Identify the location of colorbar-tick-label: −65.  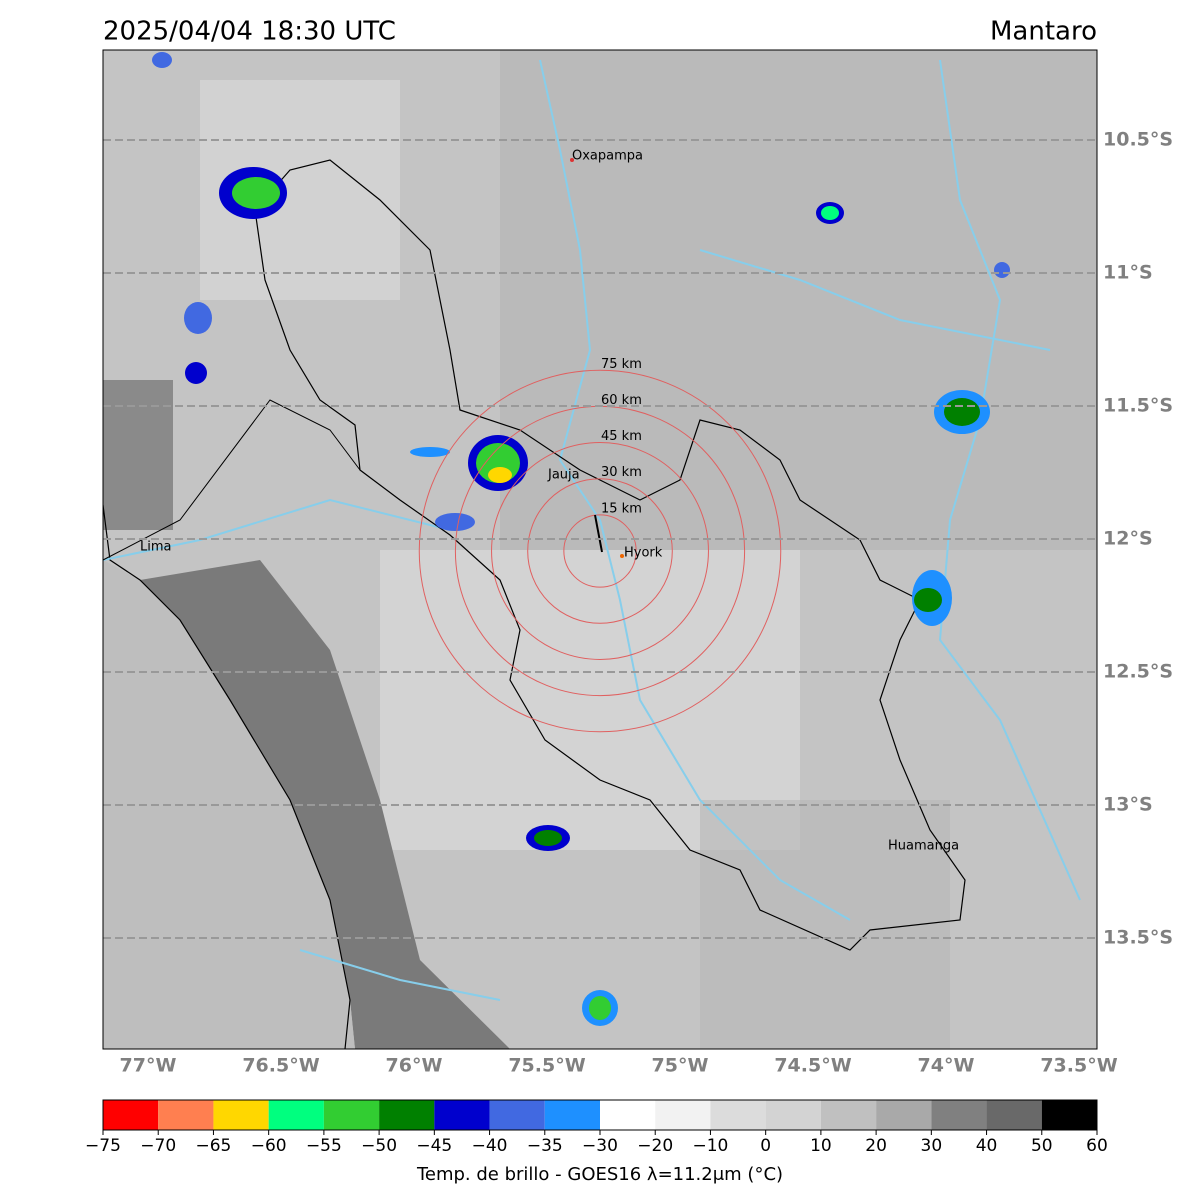
(213, 1146).